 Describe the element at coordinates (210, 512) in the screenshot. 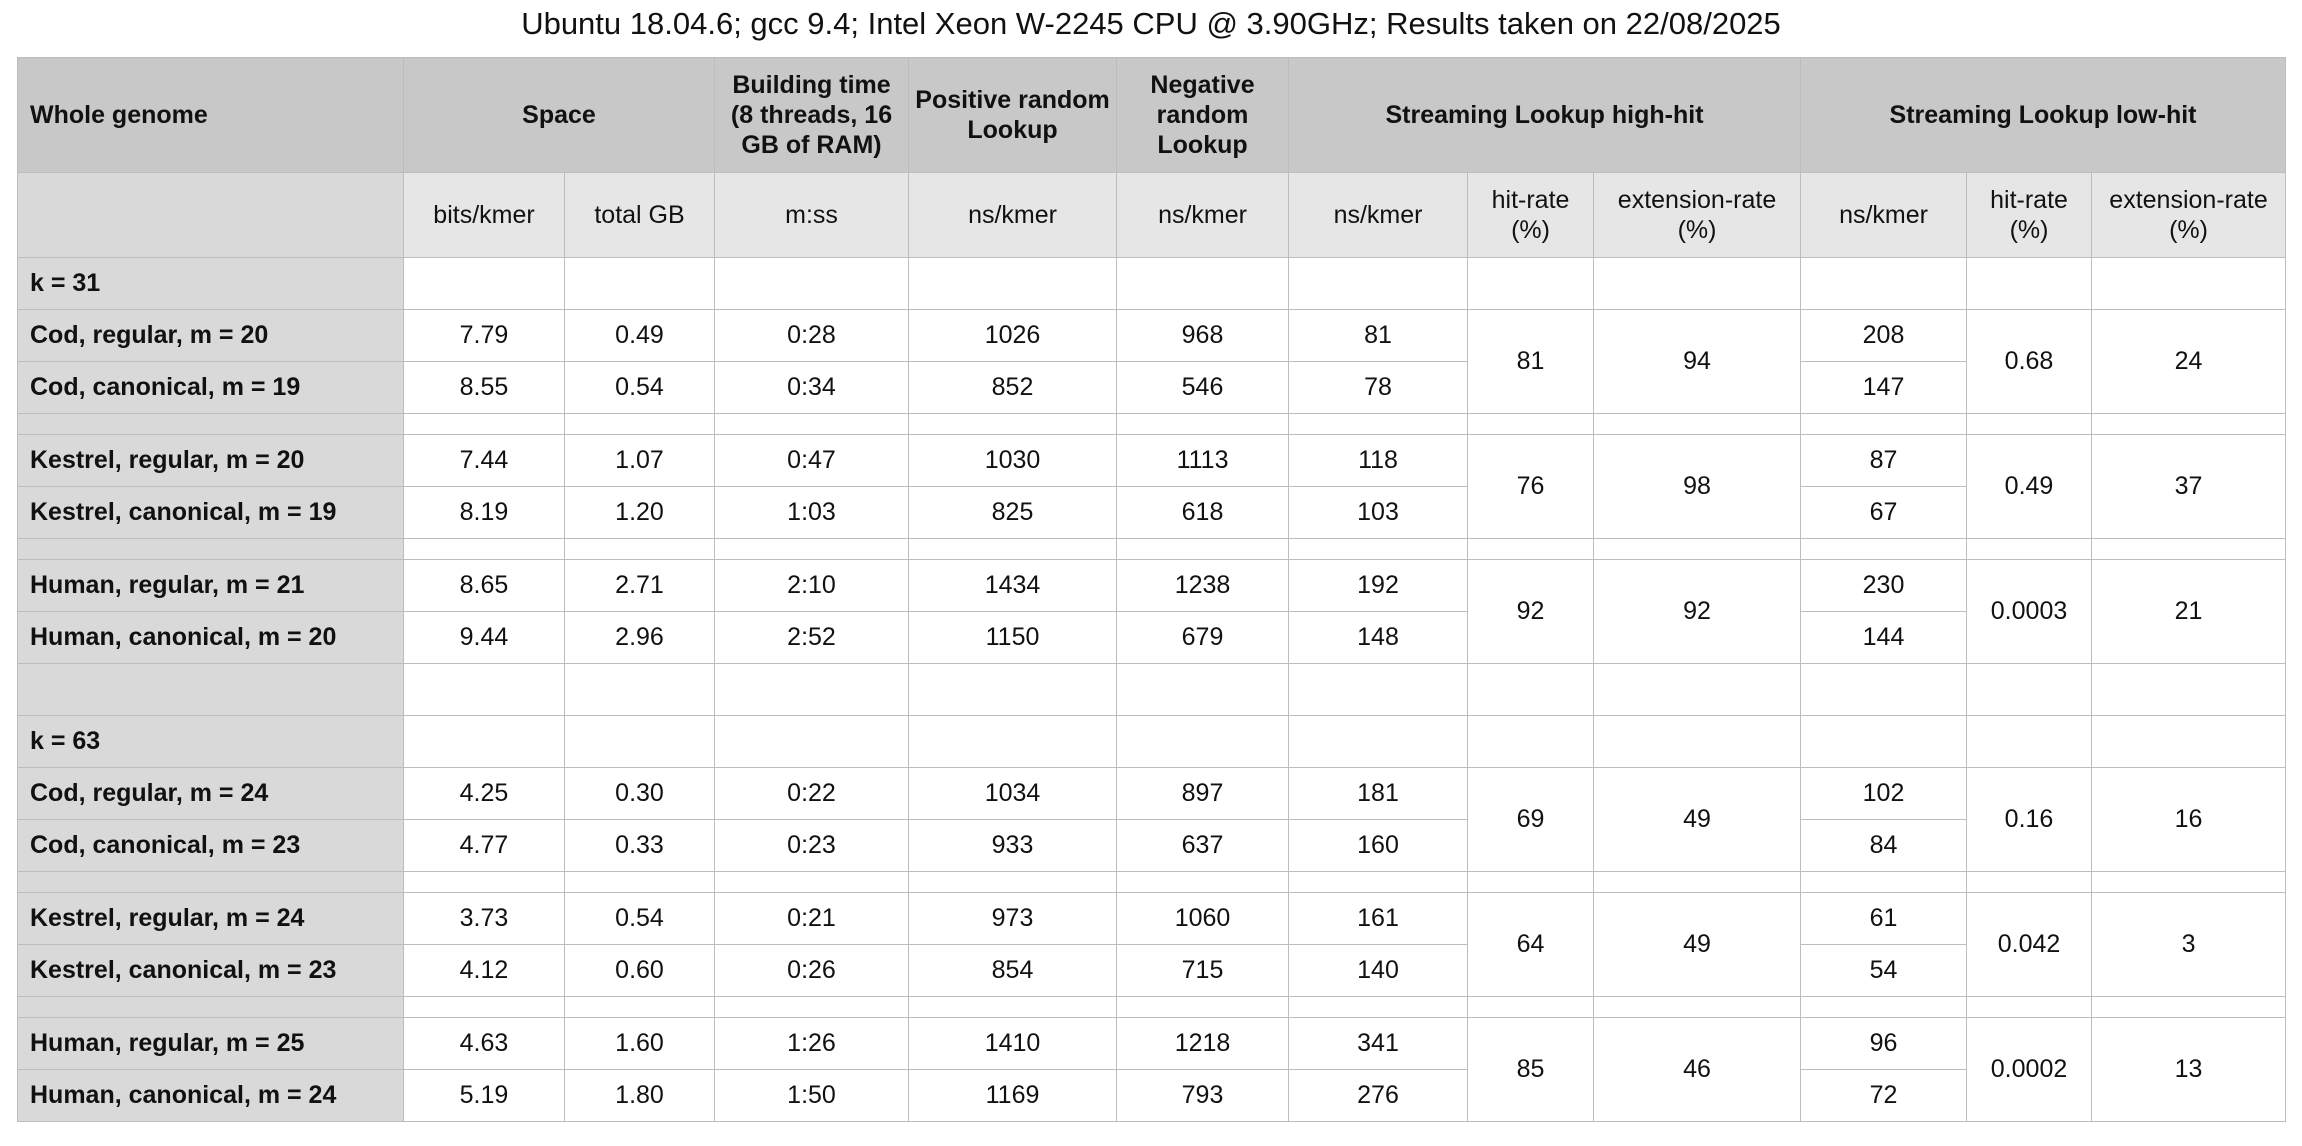

I see `row-label: Kestrel, canonical, m = 19` at that location.